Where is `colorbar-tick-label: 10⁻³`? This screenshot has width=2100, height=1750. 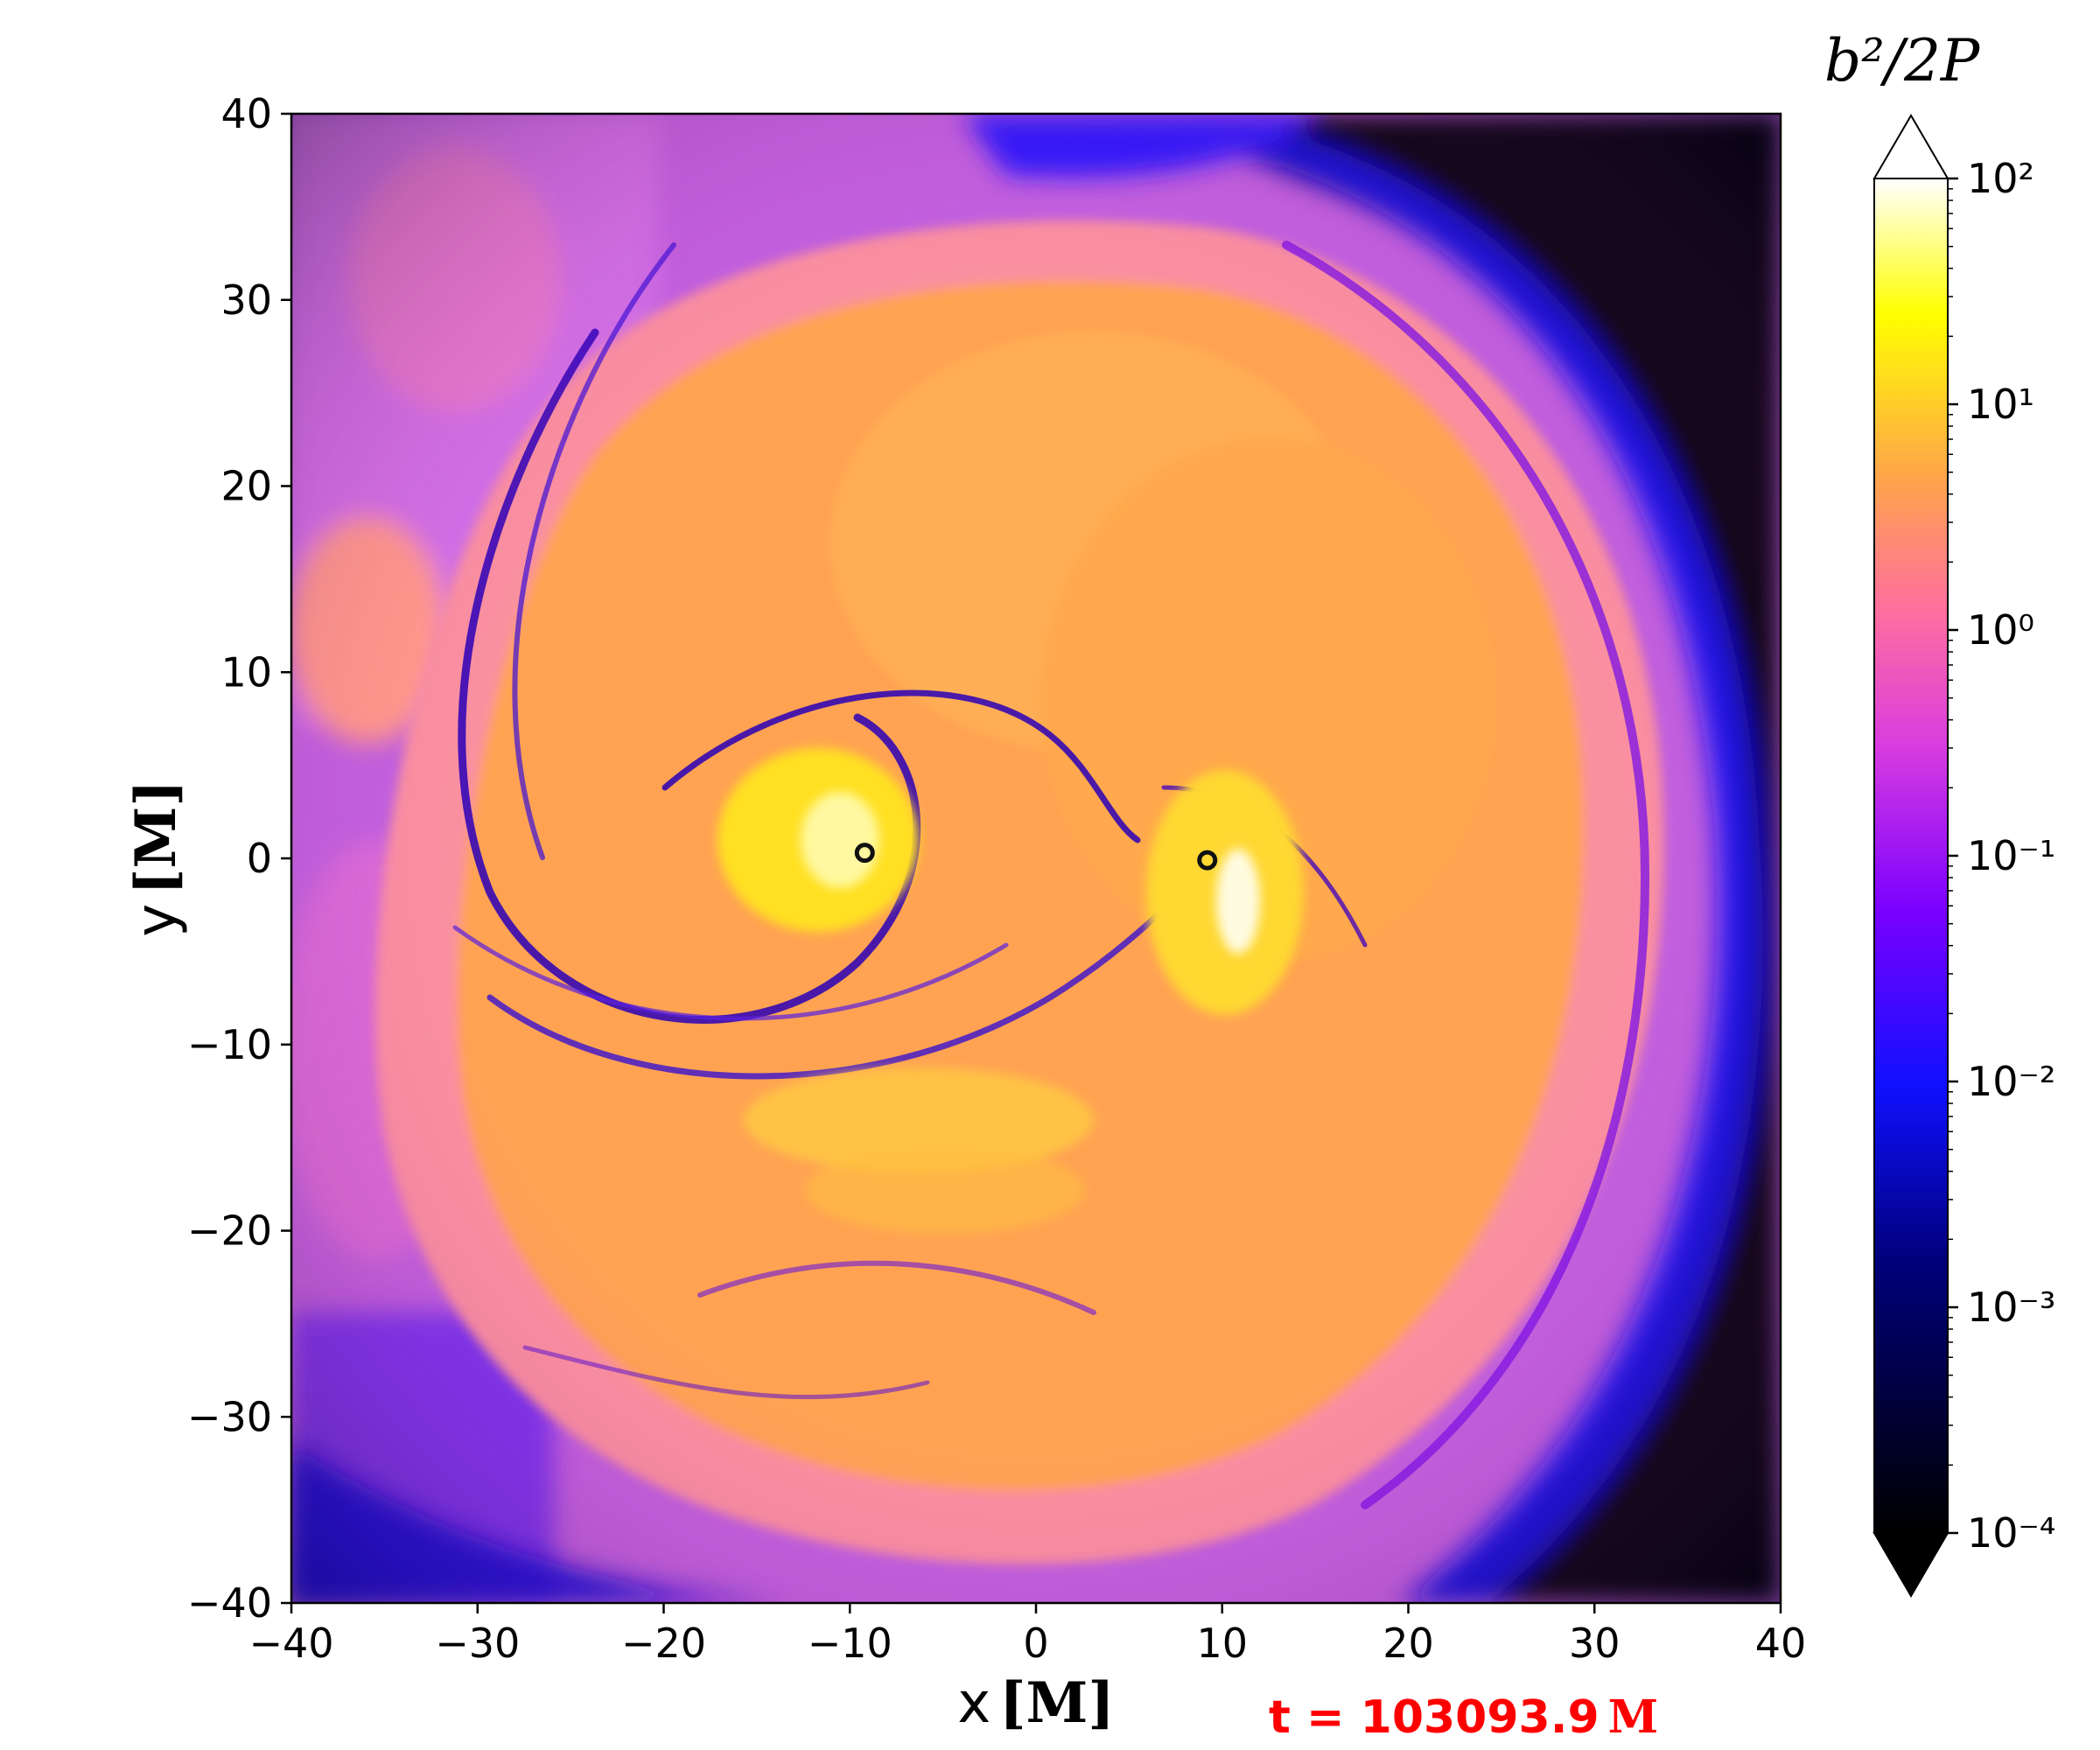
colorbar-tick-label: 10⁻³ is located at coordinates (2011, 1307).